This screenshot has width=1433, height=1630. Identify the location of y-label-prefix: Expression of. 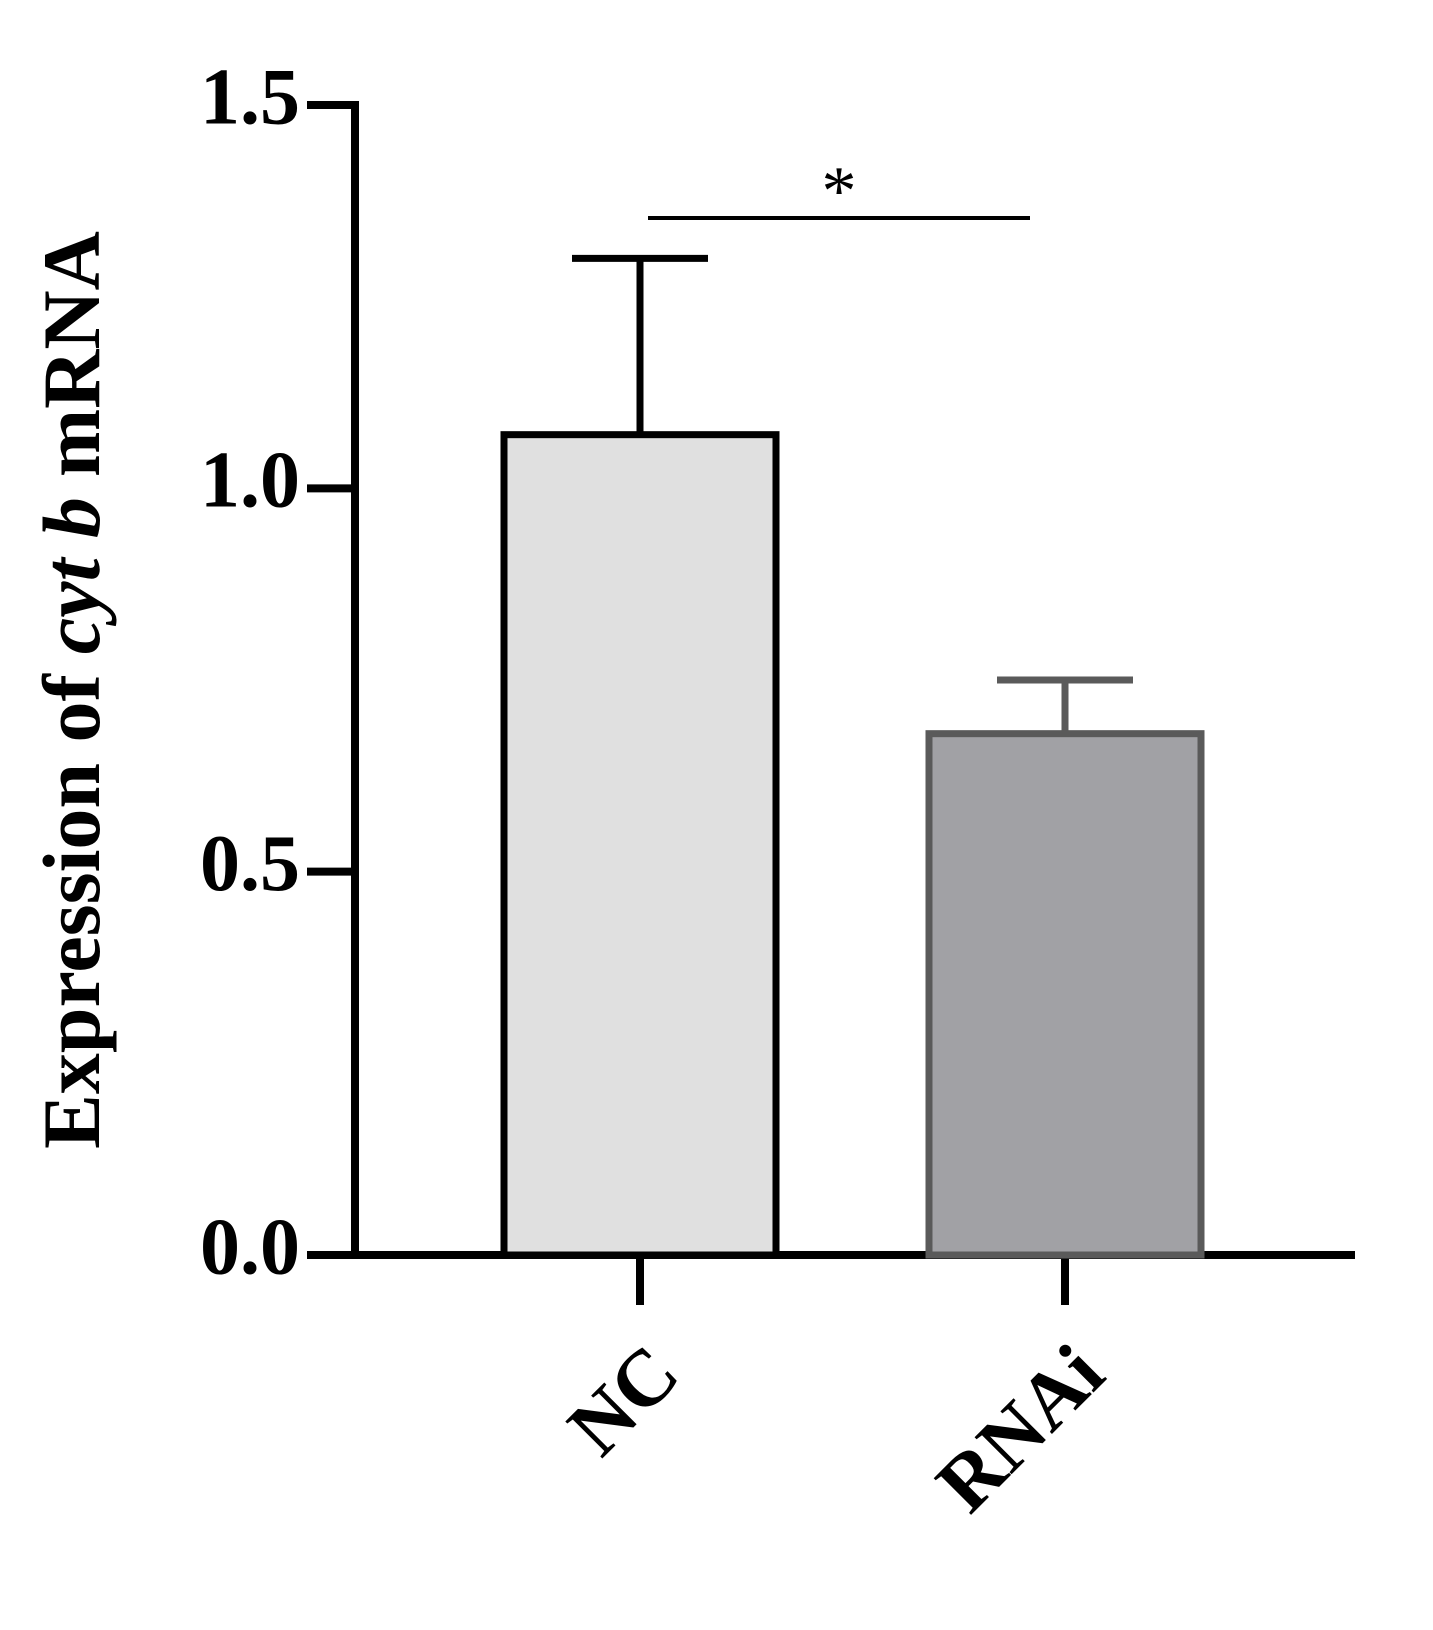
(71, 911).